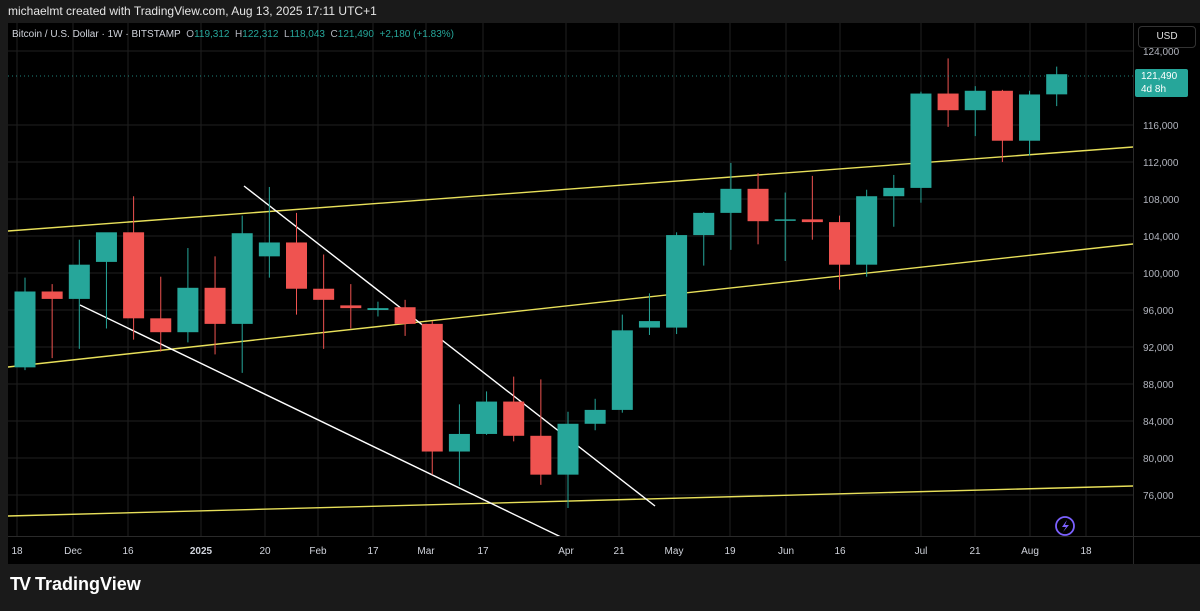  What do you see at coordinates (416, 34) in the screenshot?
I see `change-value: +2,180 (+1.83%)` at bounding box center [416, 34].